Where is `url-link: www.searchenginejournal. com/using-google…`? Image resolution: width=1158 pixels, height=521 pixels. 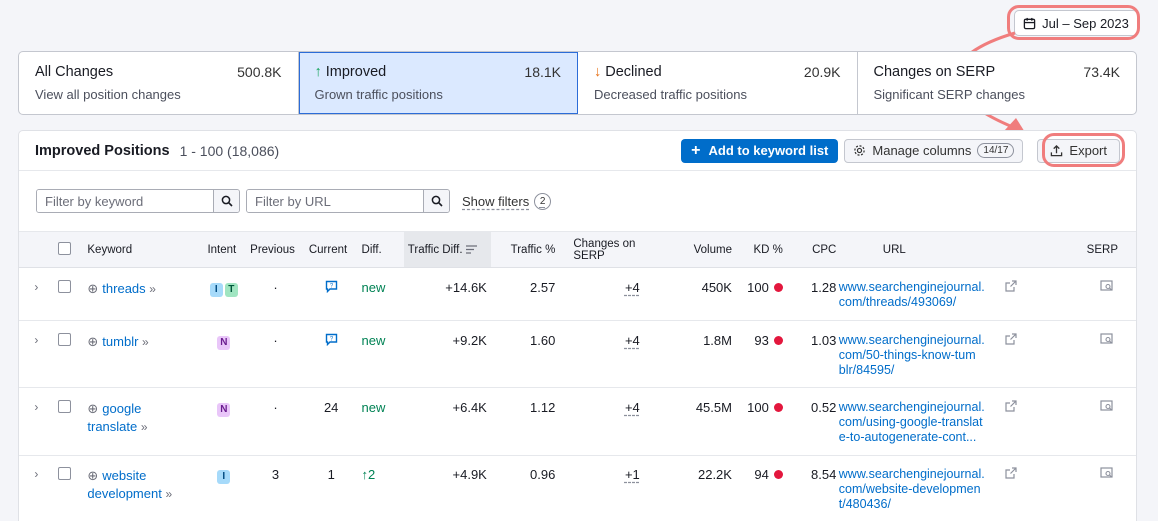
url-link: www.searchenginejournal. com/using-google… is located at coordinates (911, 422).